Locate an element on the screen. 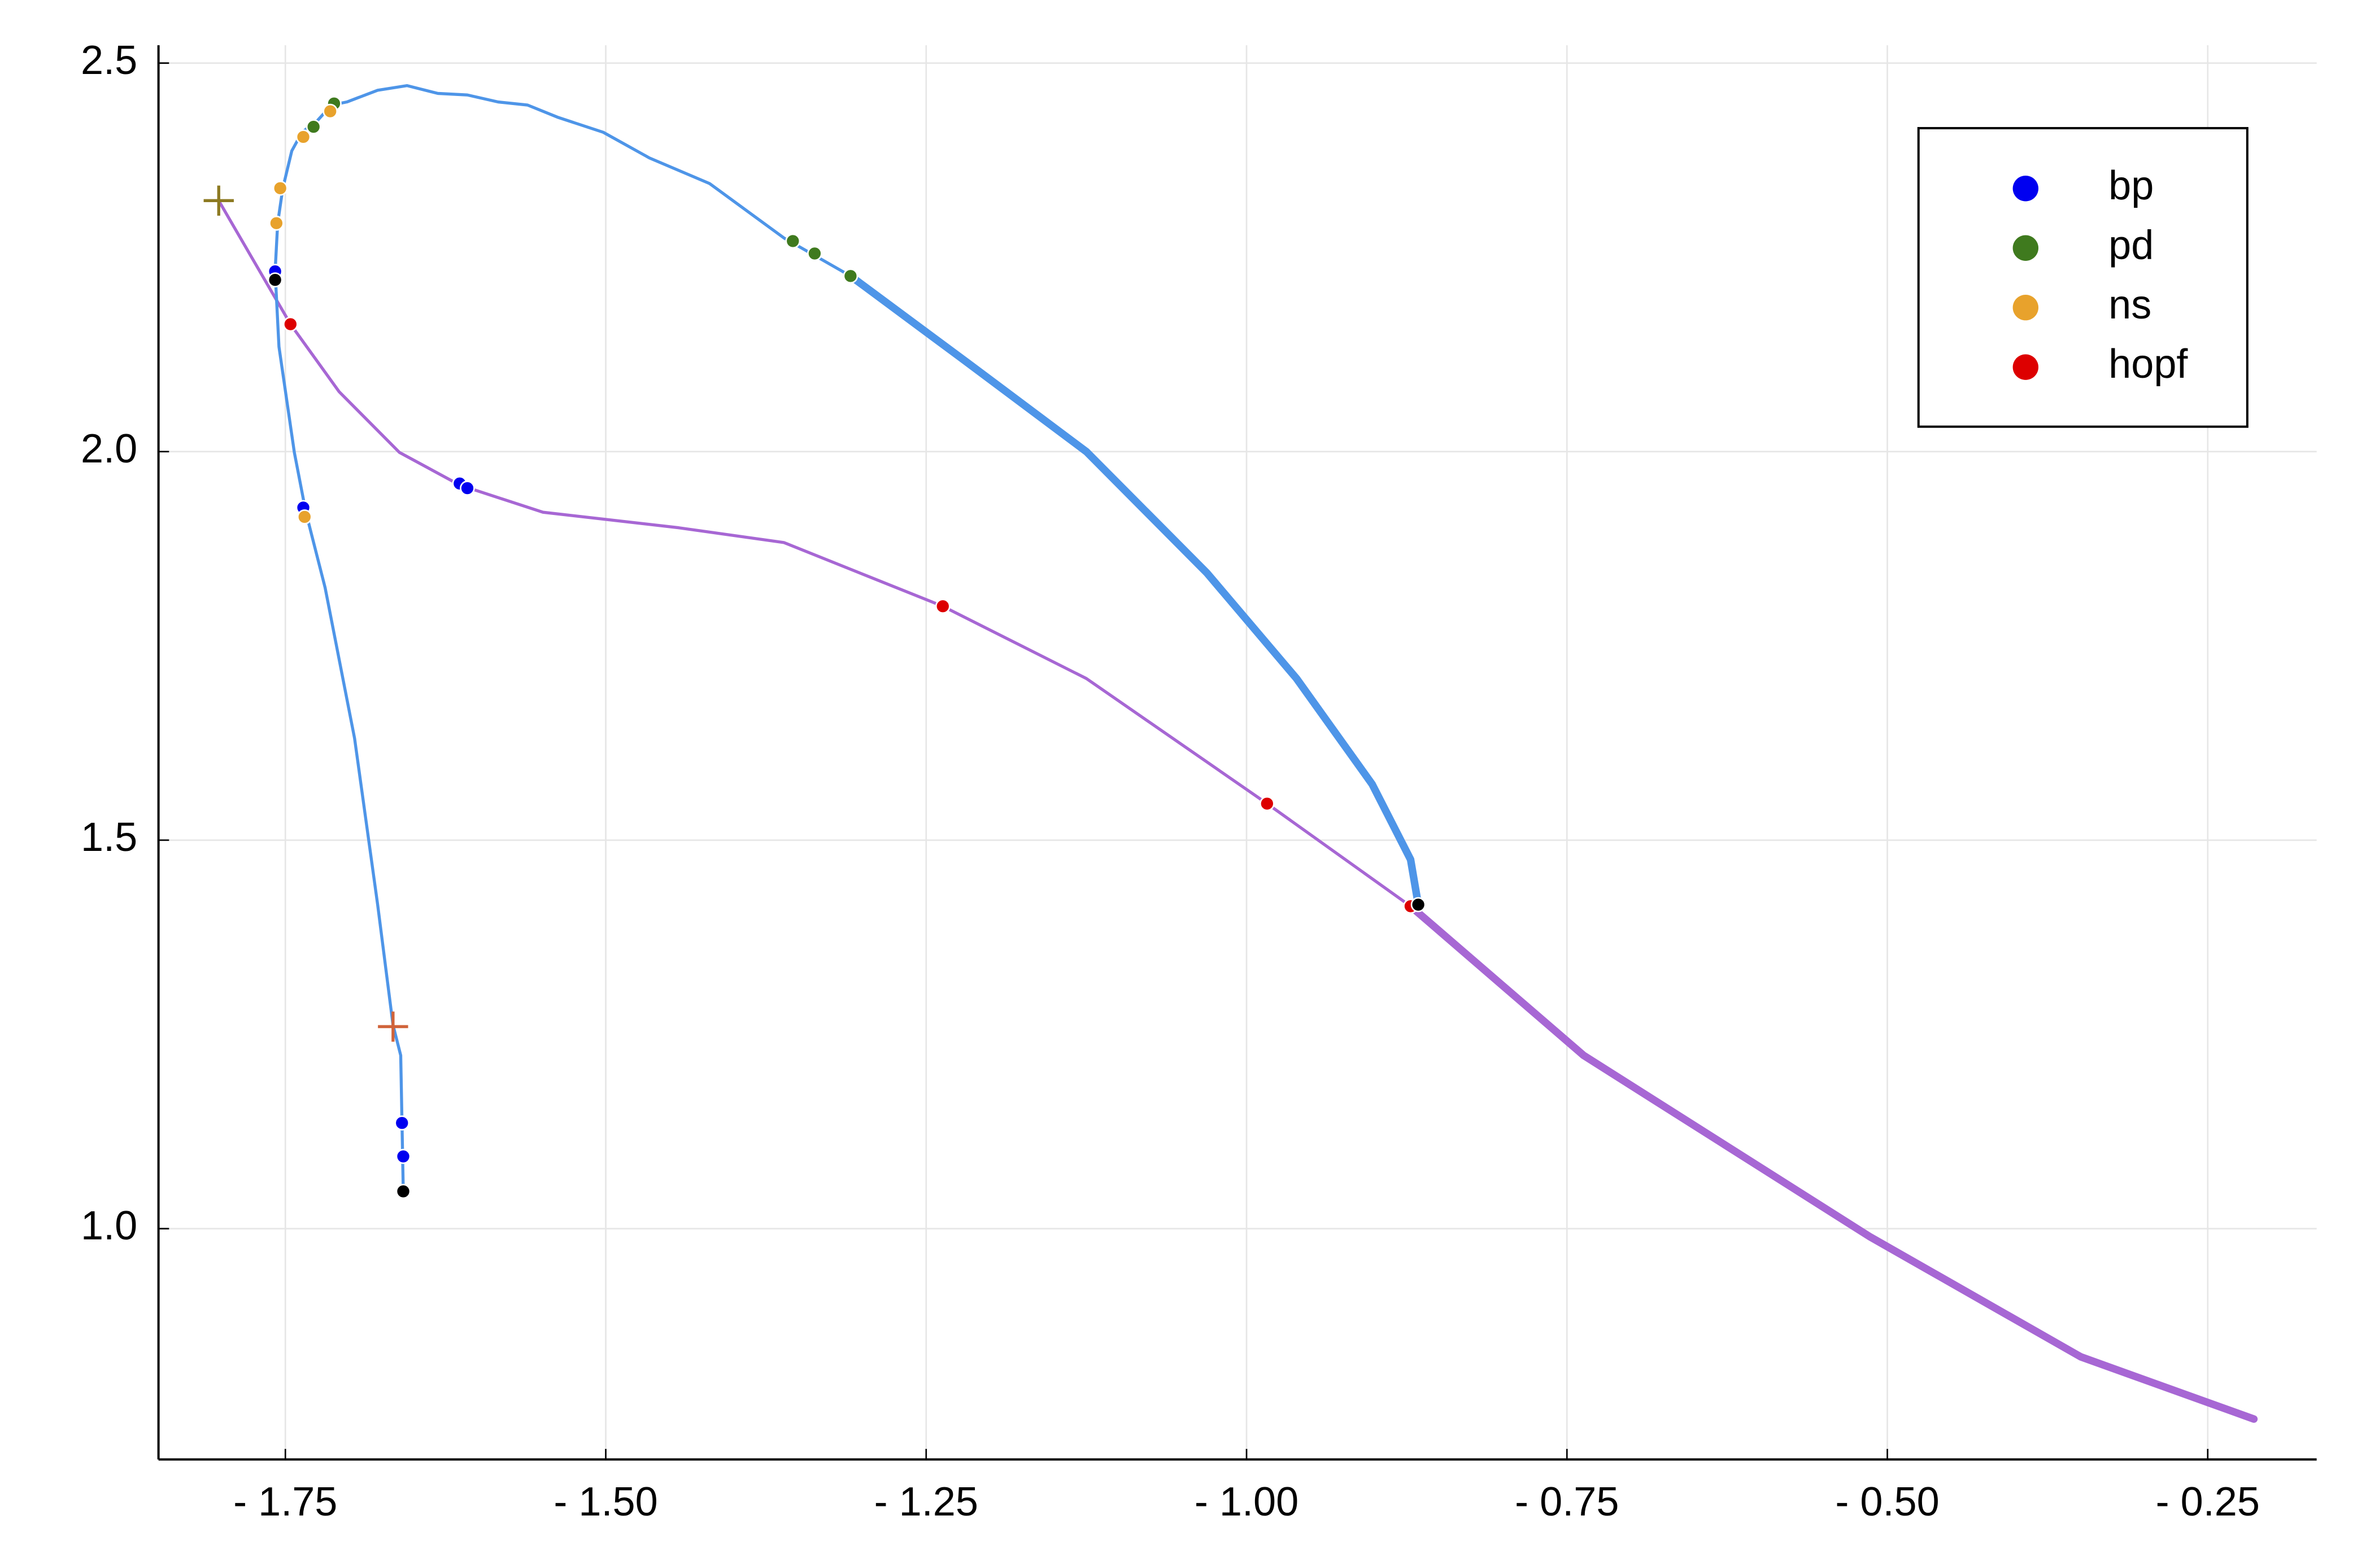 Image resolution: width=2353 pixels, height=1568 pixels. x-tick-label: - 1.50 is located at coordinates (605, 1502).